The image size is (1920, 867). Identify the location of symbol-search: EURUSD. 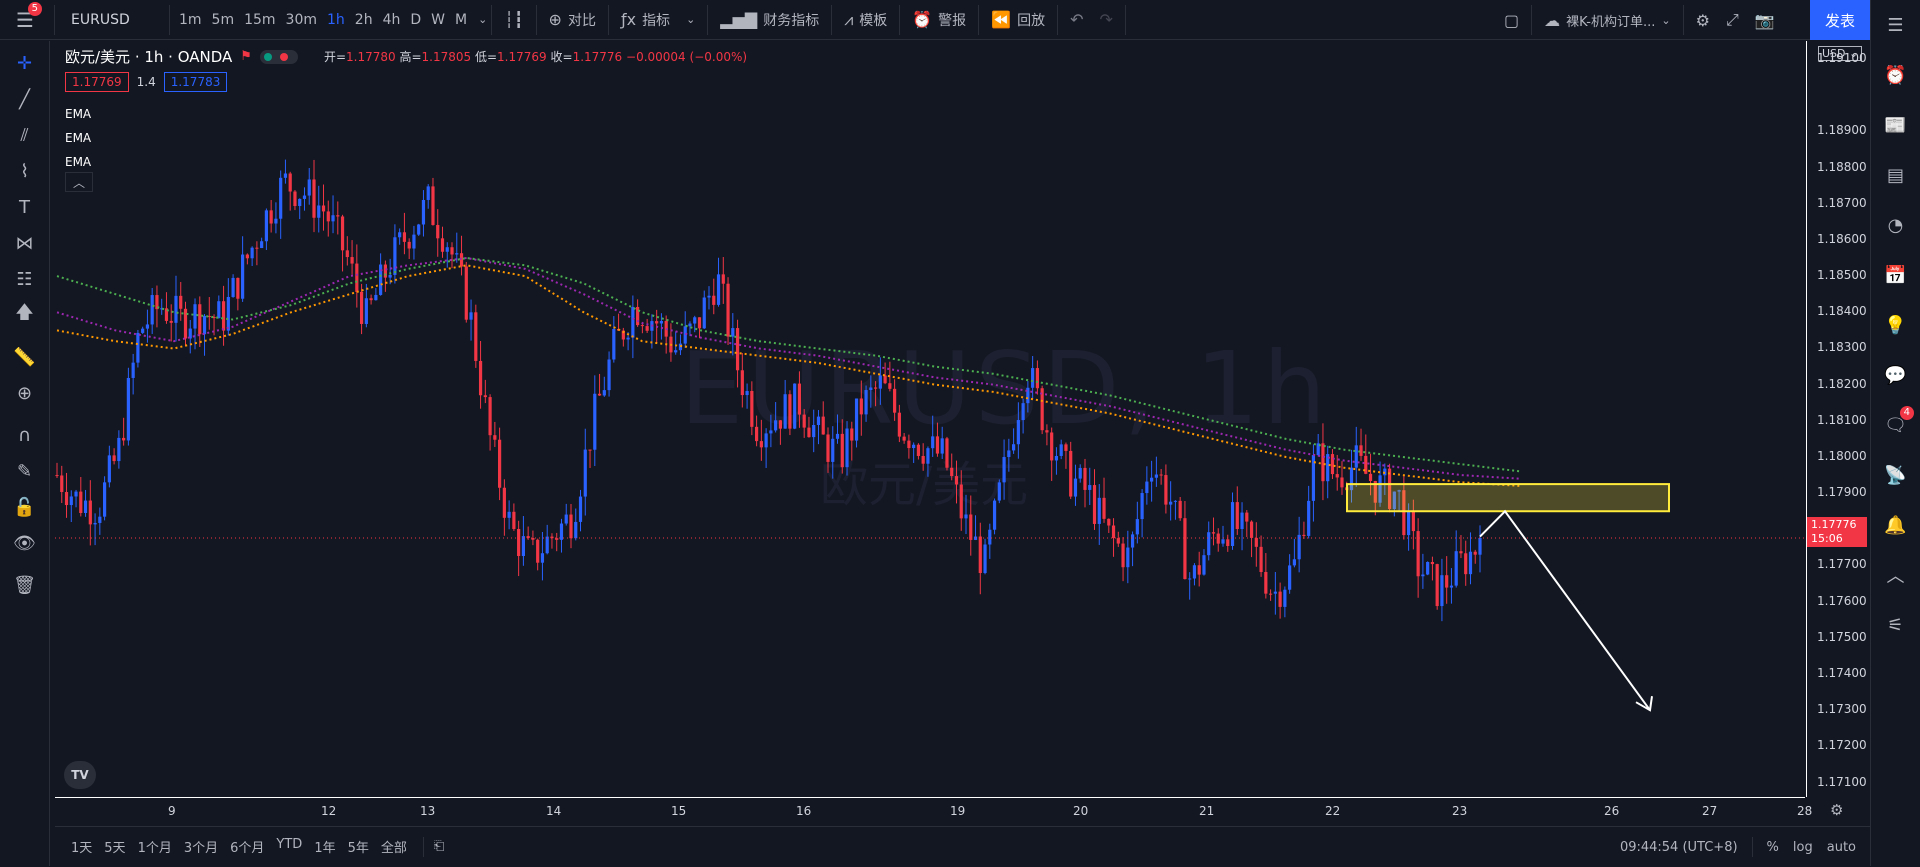
(100, 19).